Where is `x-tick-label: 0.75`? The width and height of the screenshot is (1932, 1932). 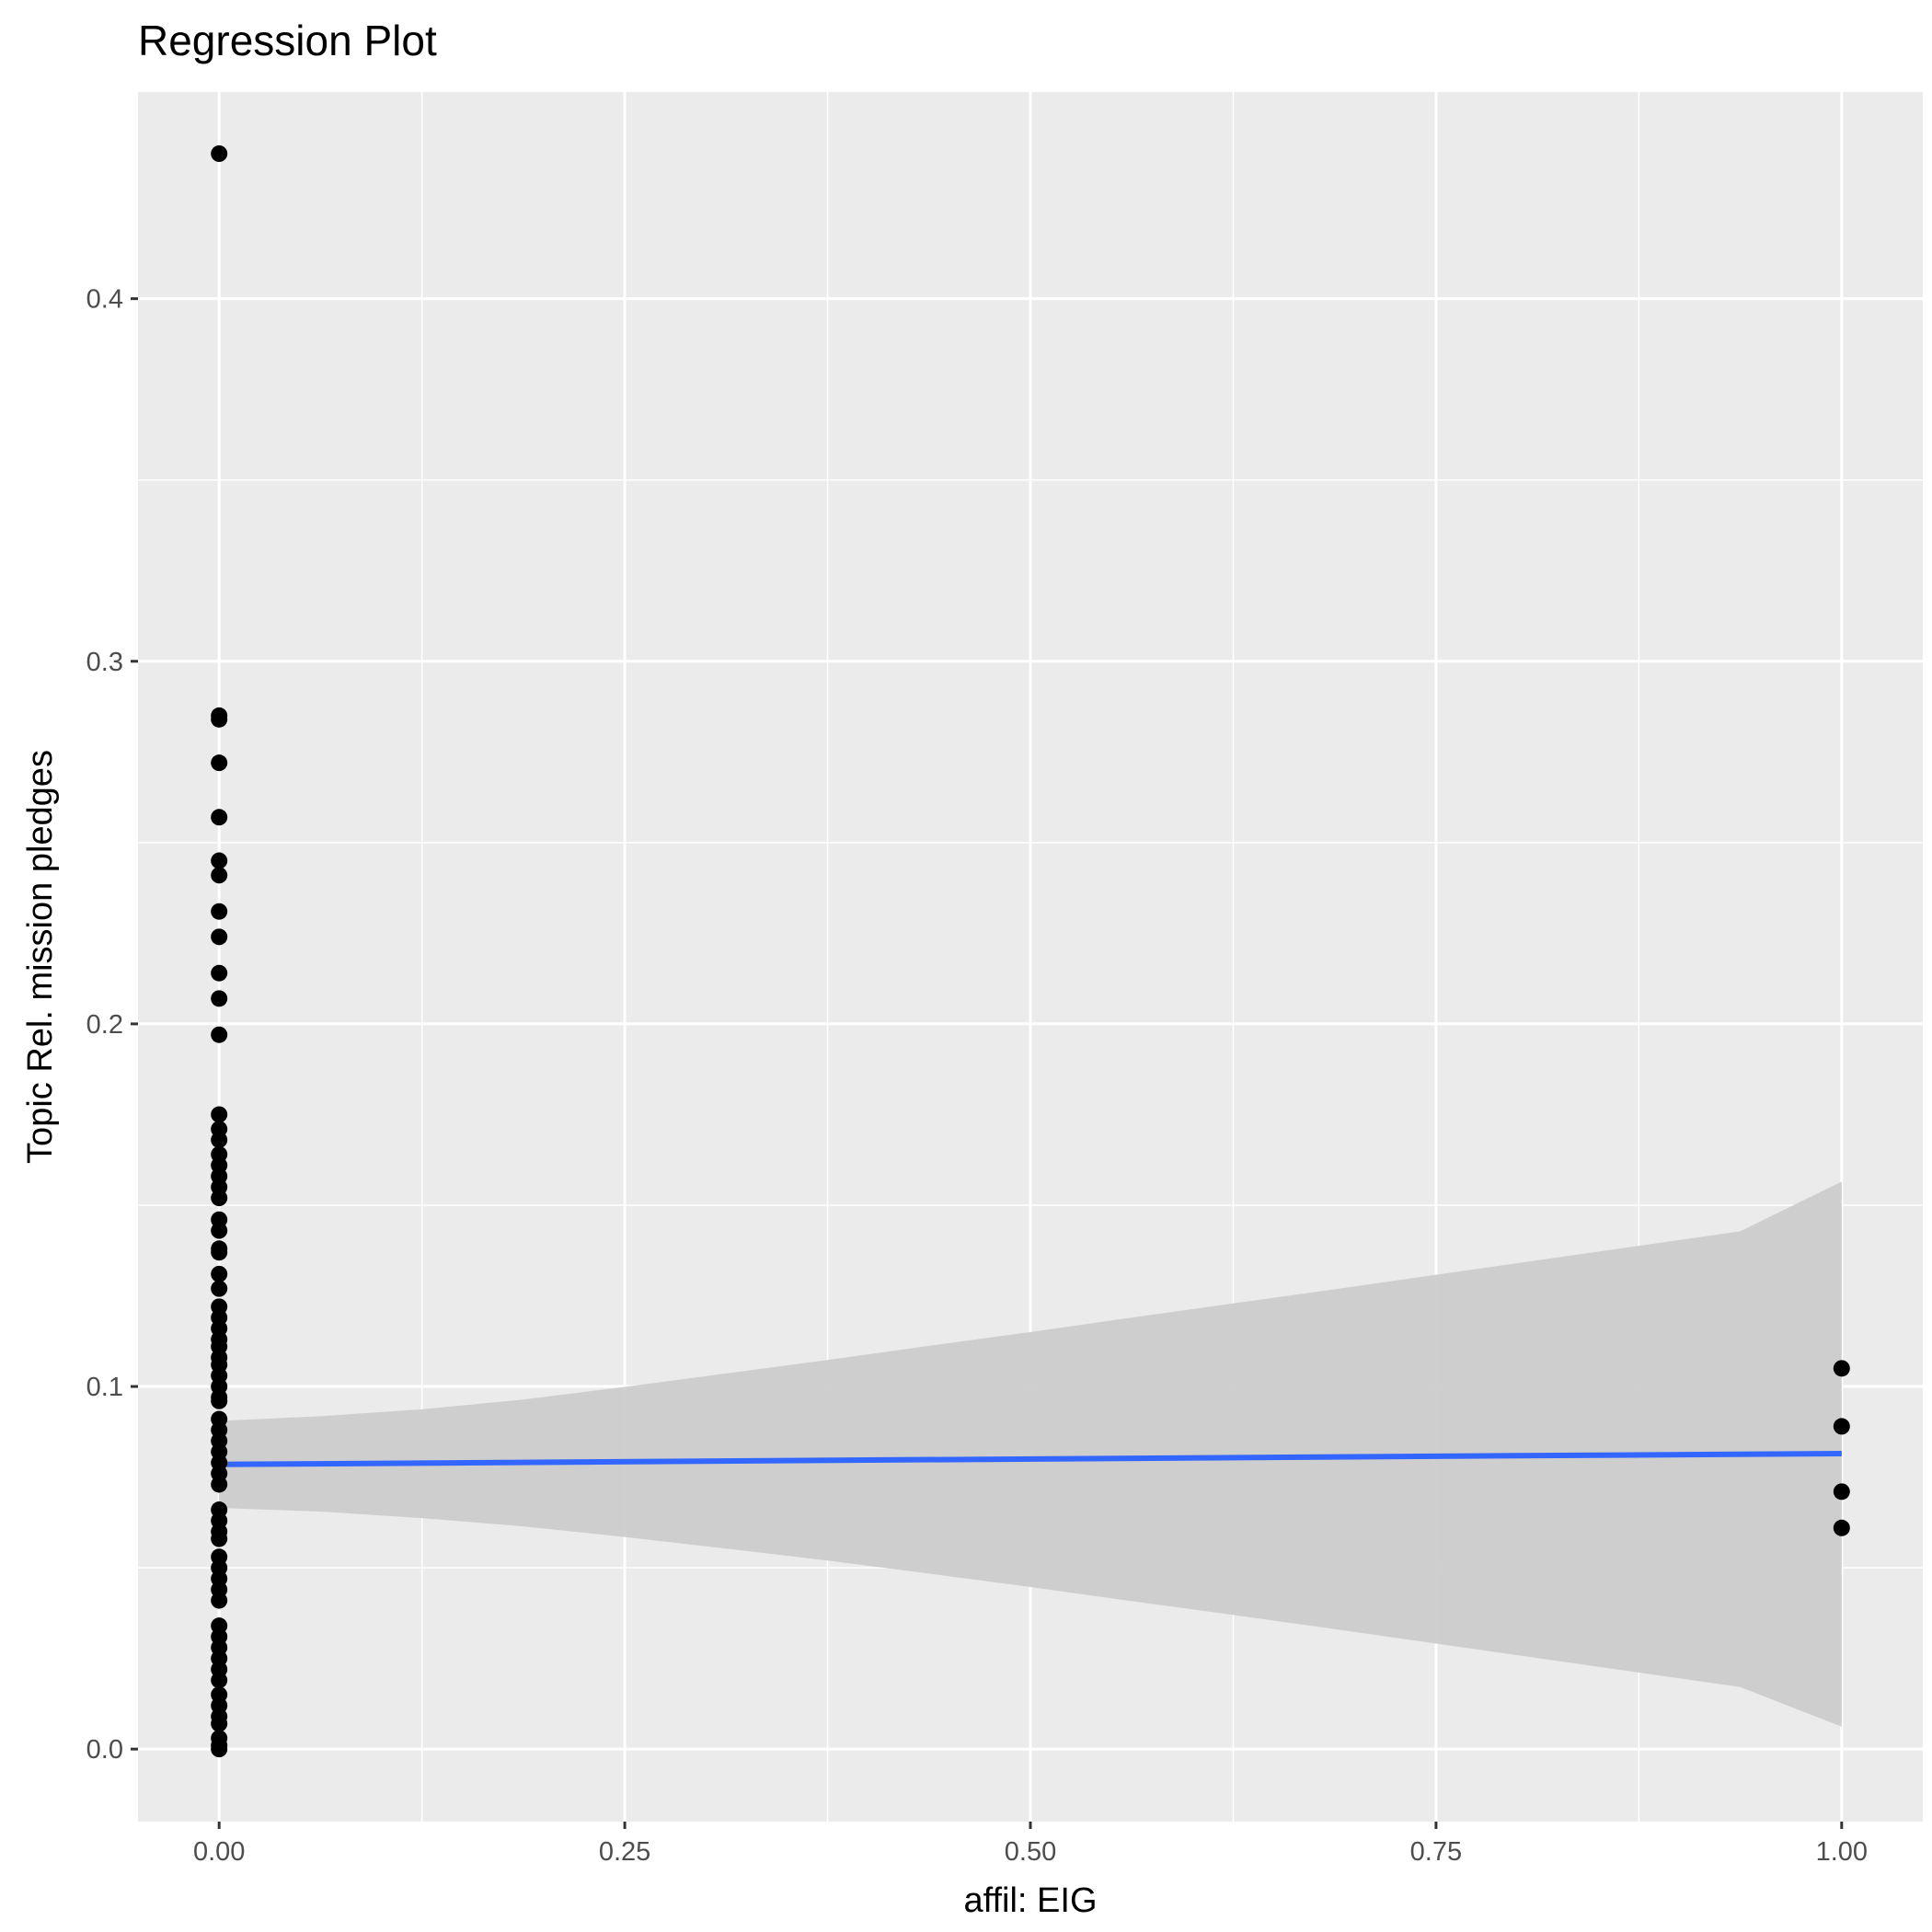 x-tick-label: 0.75 is located at coordinates (1436, 1852).